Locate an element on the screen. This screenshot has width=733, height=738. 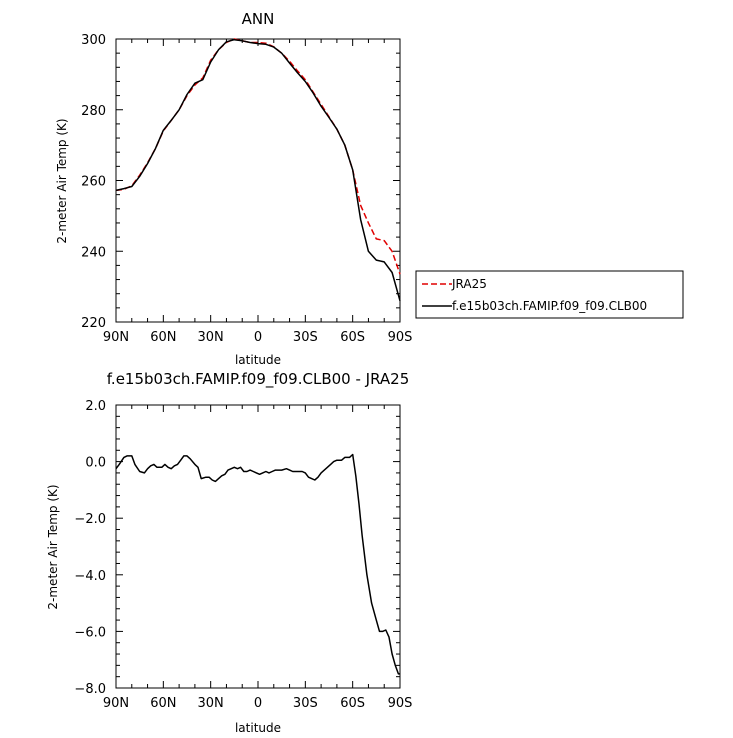
top-y-tick-label: 220 is located at coordinates (93, 323).